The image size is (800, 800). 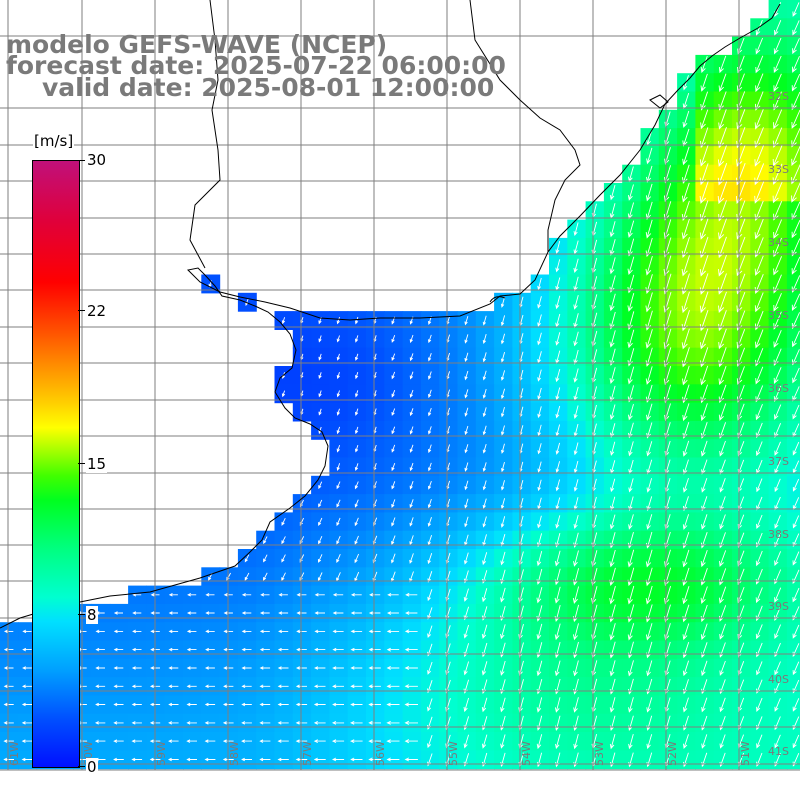 I want to click on latitude-labels: 32S 33S 34S 35S 36S 37S 38S 39S 40S 41S, so click(x=778, y=424).